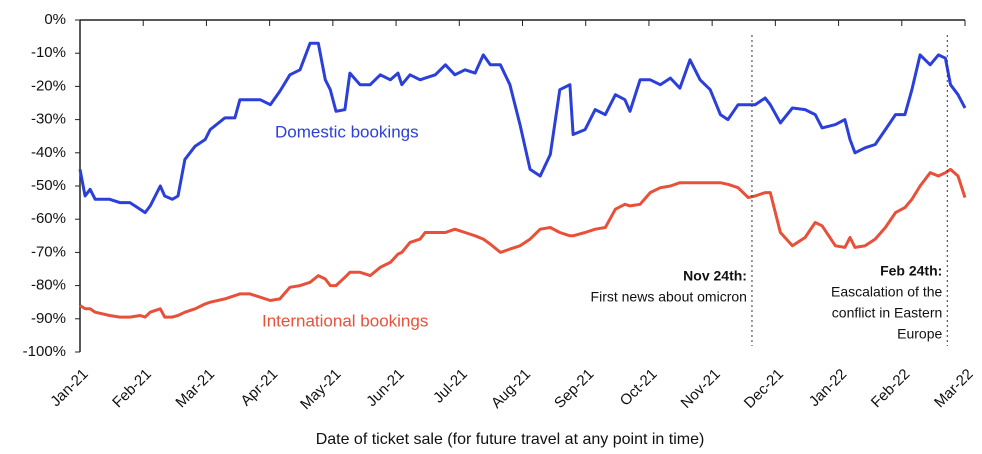 Image resolution: width=982 pixels, height=454 pixels. Describe the element at coordinates (44, 351) in the screenshot. I see `y-tick-label: -100%` at that location.